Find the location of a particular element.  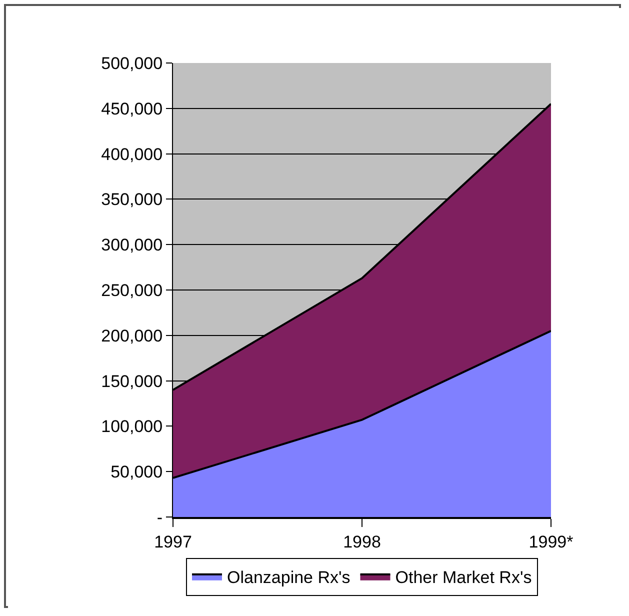

y-tick-label: 50,000 is located at coordinates (136, 472).